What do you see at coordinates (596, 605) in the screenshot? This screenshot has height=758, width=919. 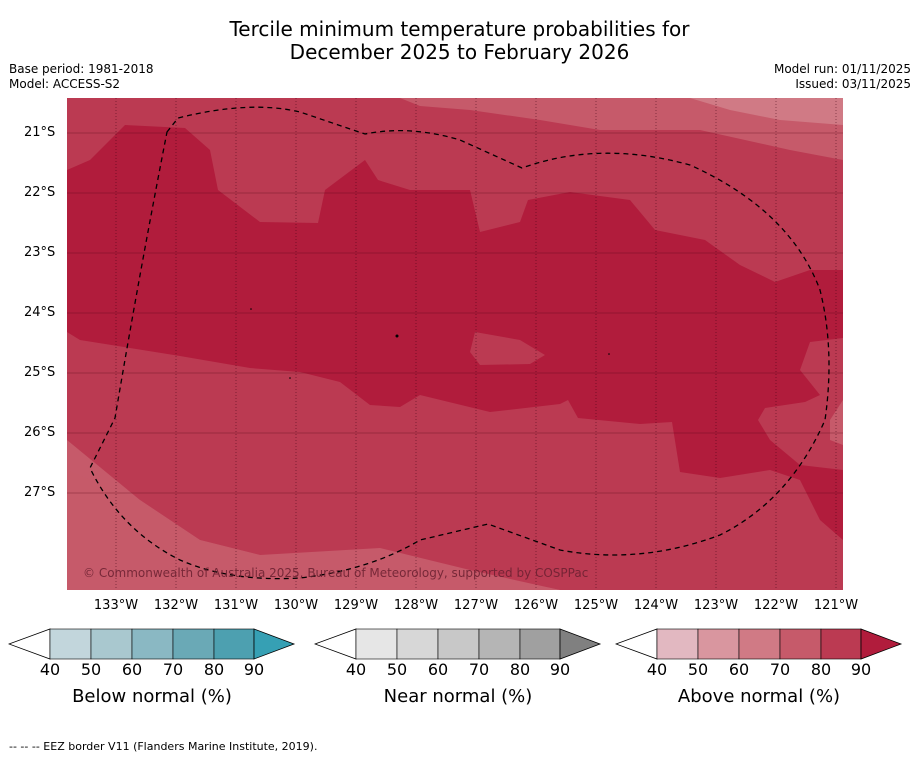 I see `lon-label: 125°W` at bounding box center [596, 605].